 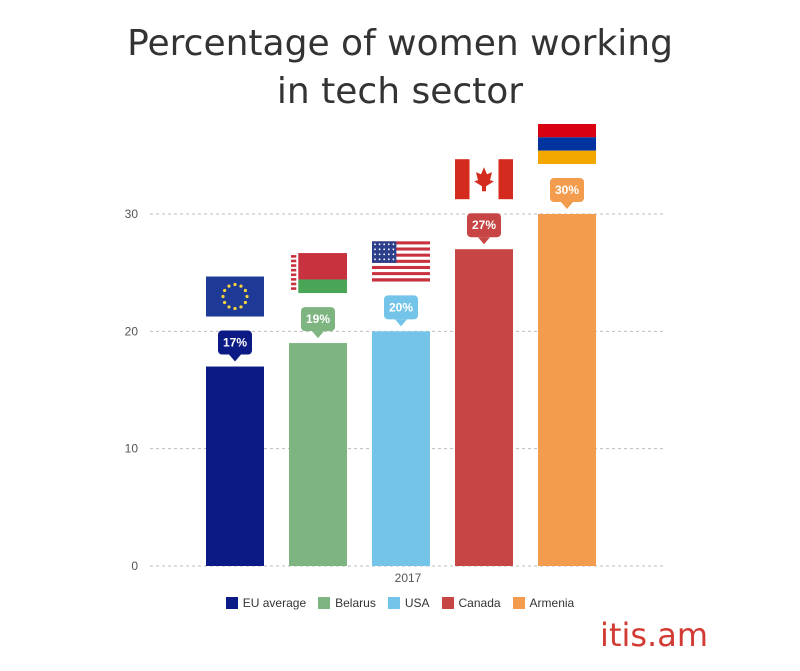 I want to click on bar-canada, so click(x=484, y=407).